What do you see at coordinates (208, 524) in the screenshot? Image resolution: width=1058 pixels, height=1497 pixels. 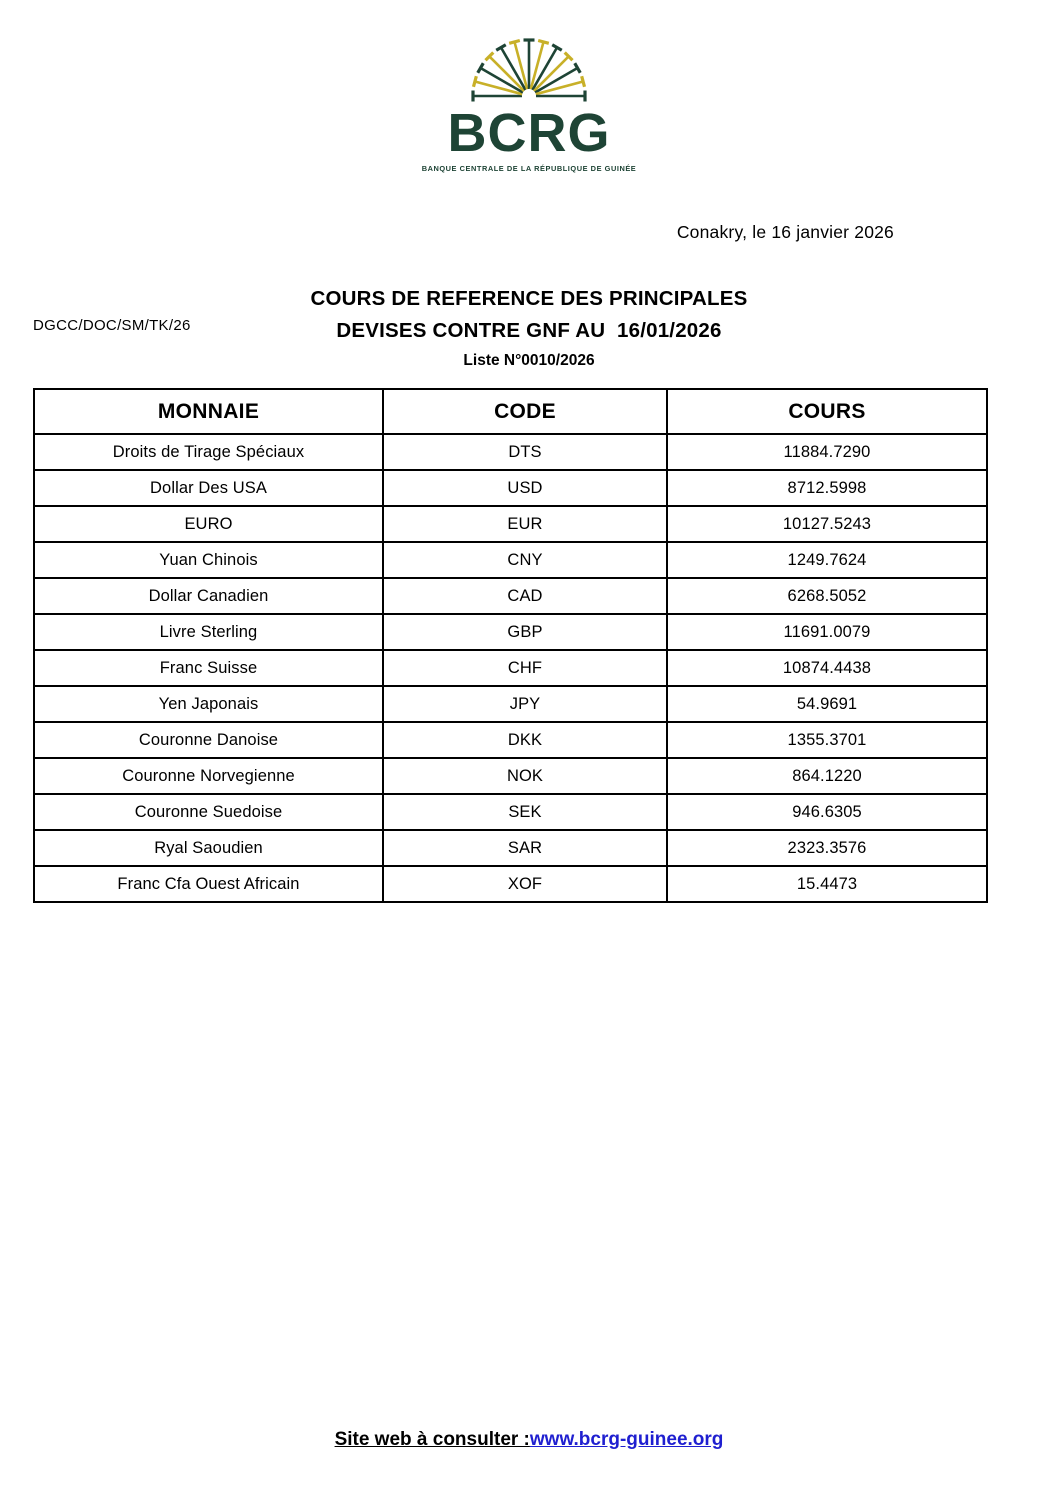 I see `cell-monnaie: EURO` at bounding box center [208, 524].